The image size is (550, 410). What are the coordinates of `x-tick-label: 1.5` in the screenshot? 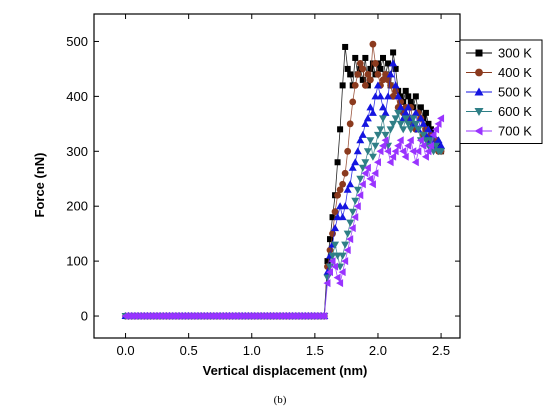 It's located at (315, 350).